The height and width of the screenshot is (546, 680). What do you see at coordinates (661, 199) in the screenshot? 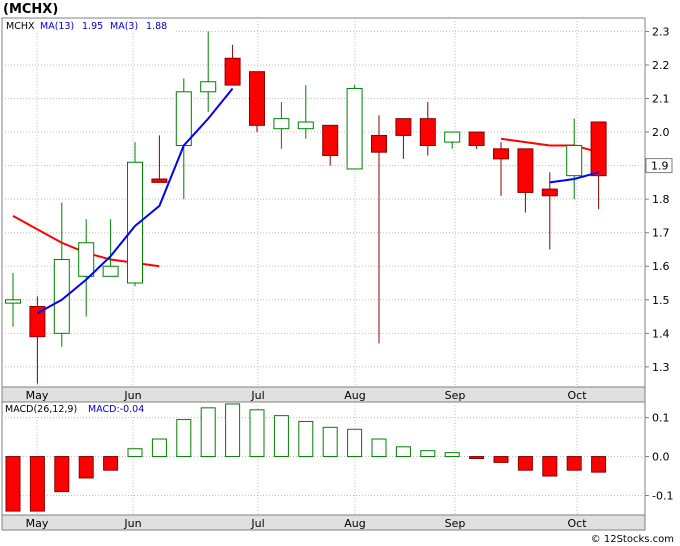
I see `price-y-tick-label: 1.8` at bounding box center [661, 199].